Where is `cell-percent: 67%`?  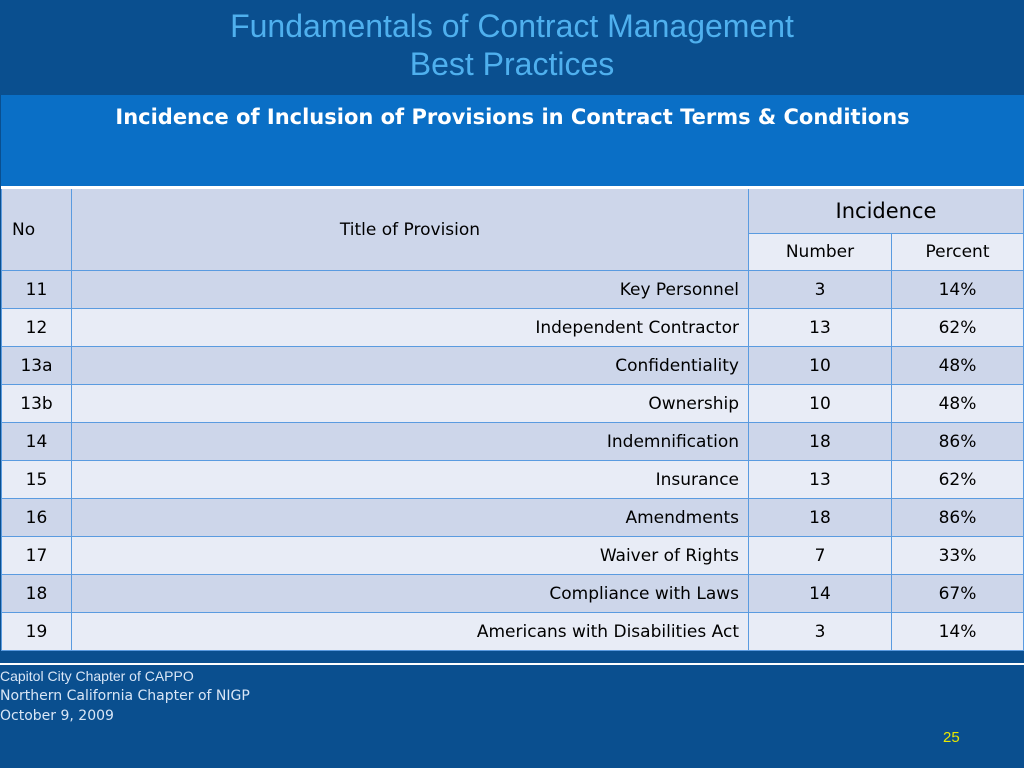 cell-percent: 67% is located at coordinates (957, 593).